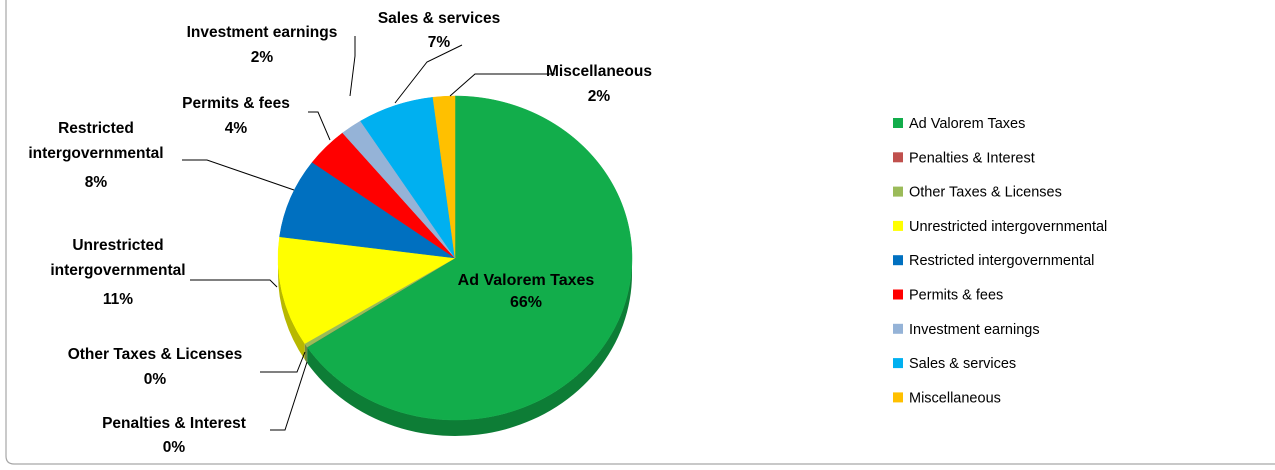 Image resolution: width=1275 pixels, height=470 pixels. I want to click on legend-swatch-ad-valorem-taxes, so click(898, 123).